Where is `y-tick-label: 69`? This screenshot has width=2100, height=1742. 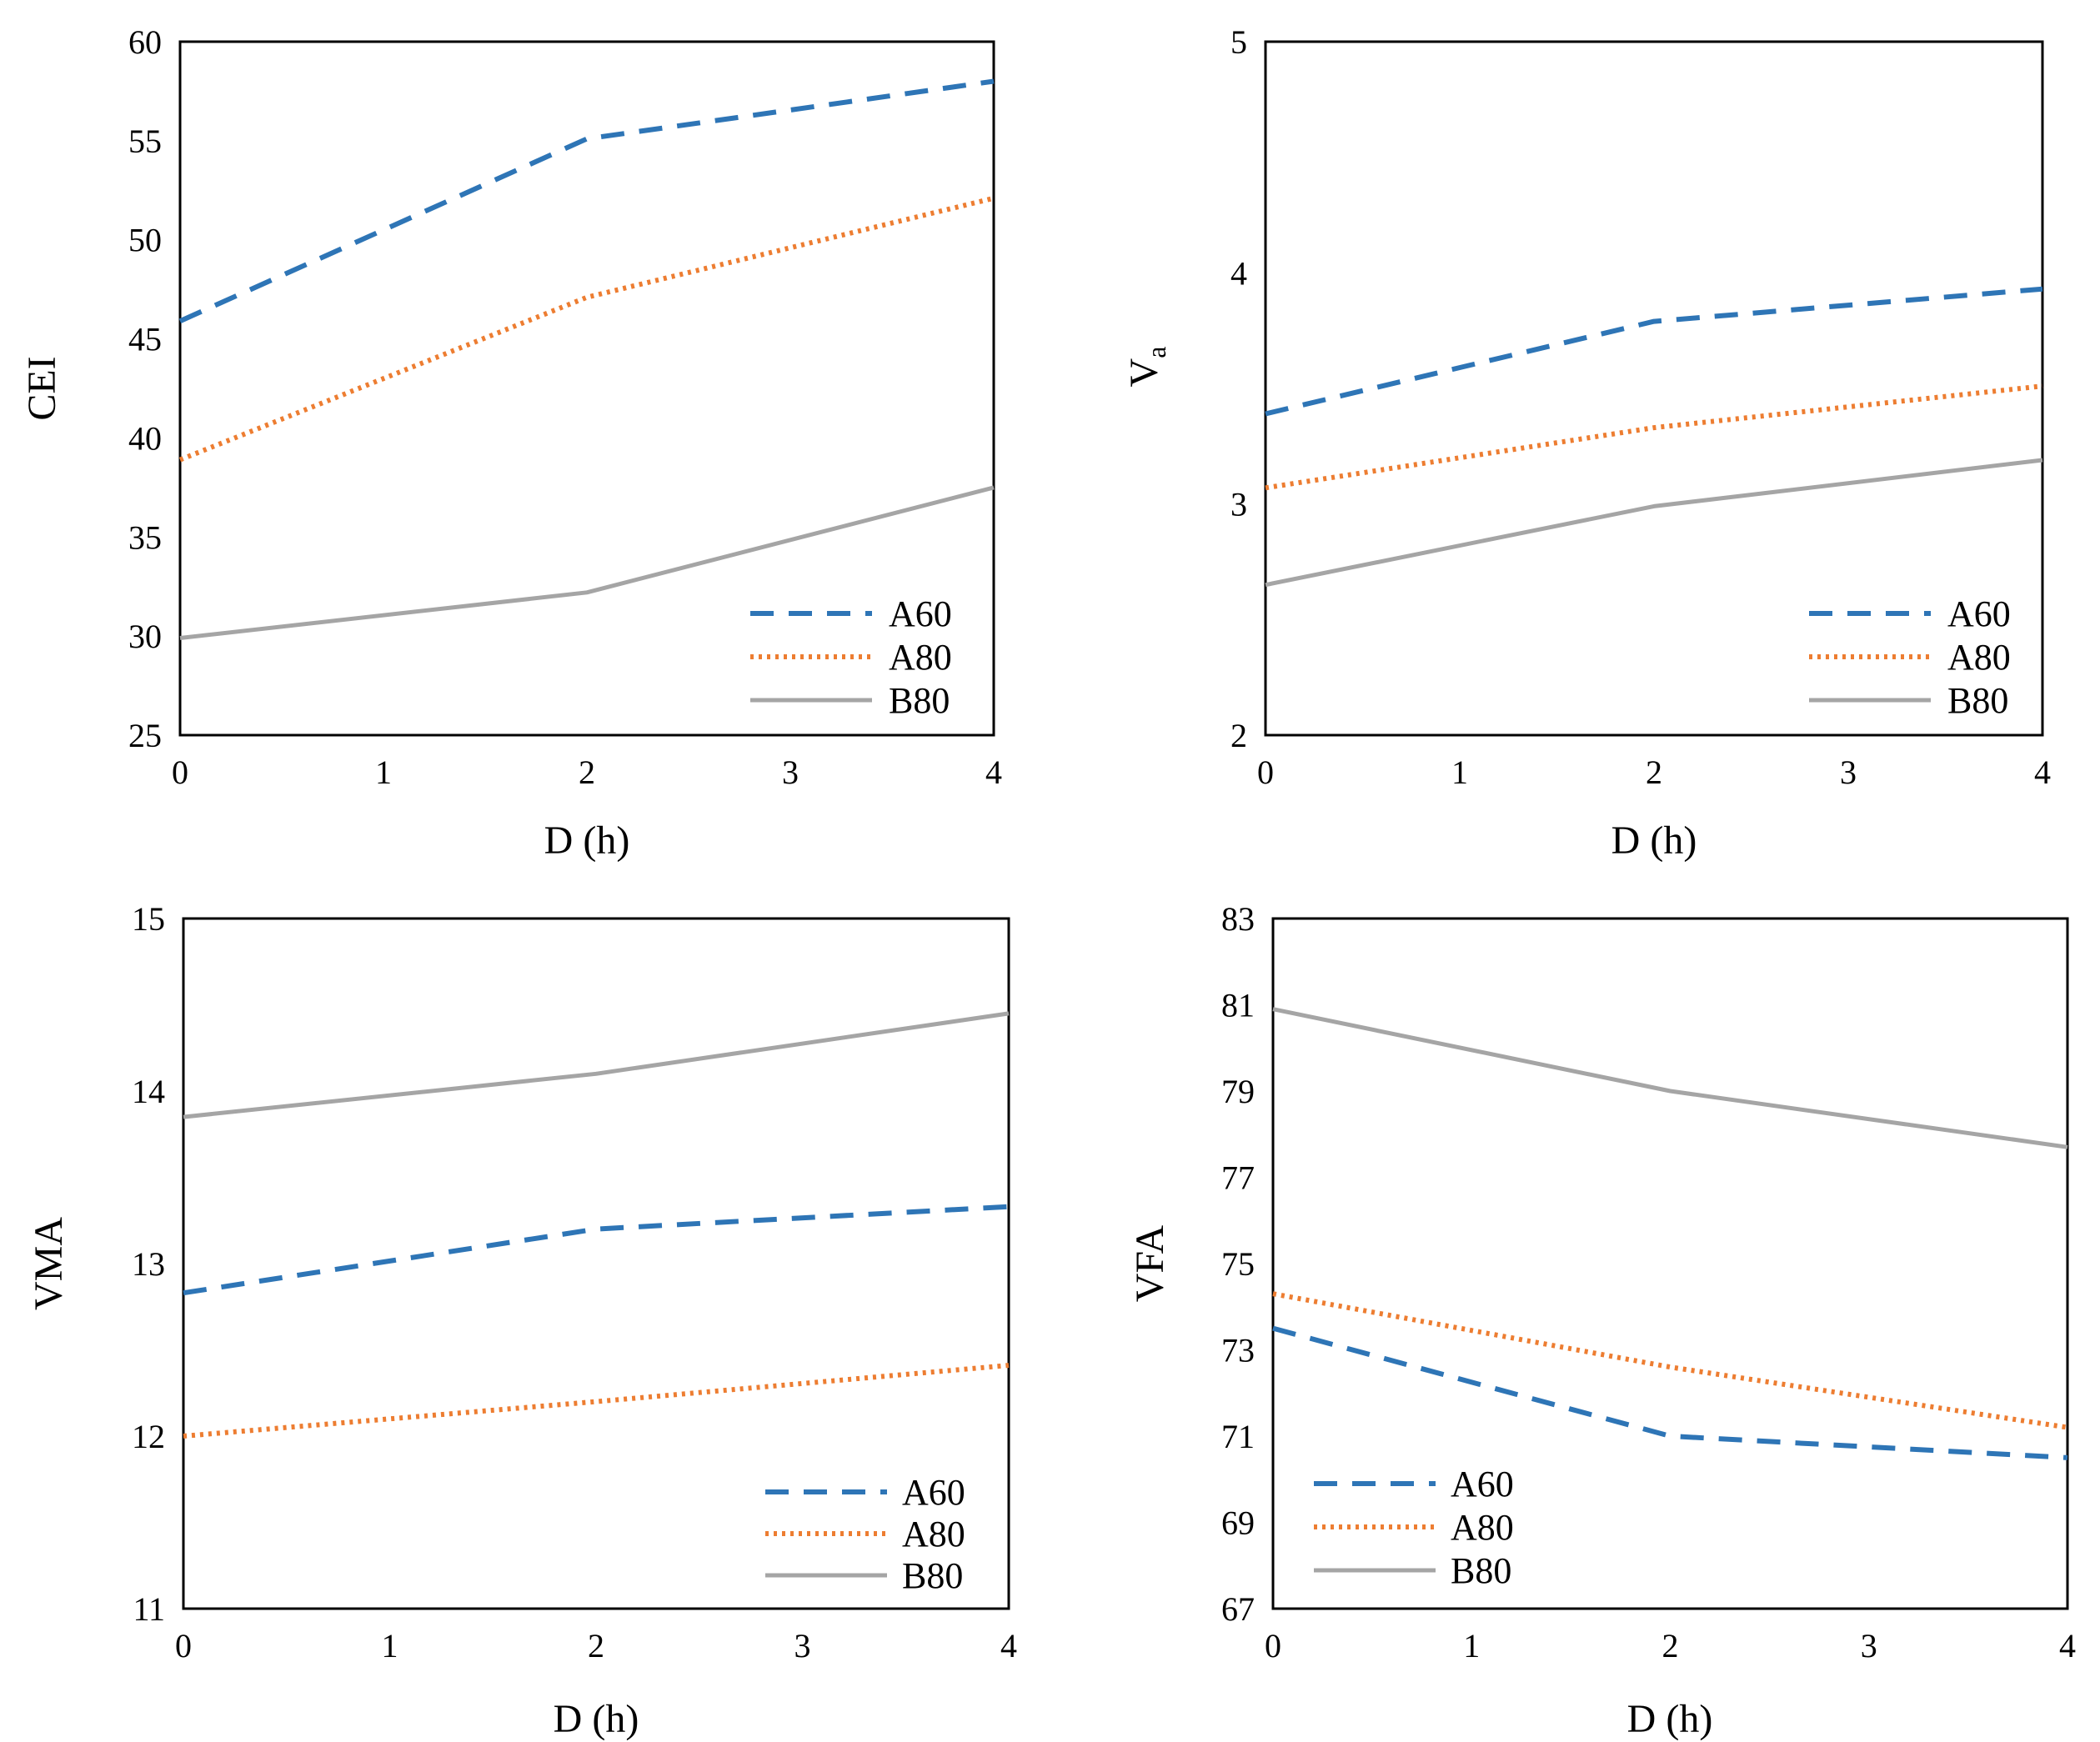 y-tick-label: 69 is located at coordinates (1238, 1523).